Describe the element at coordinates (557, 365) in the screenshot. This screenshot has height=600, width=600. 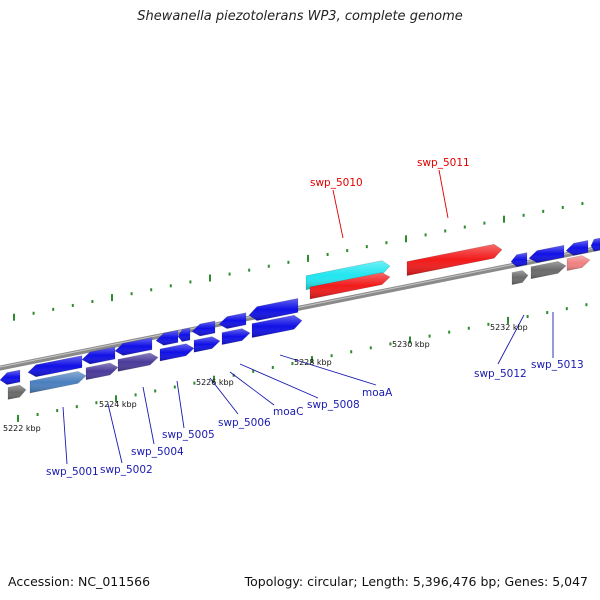
I see `gene-label-swp_5013: swp_5013` at that location.